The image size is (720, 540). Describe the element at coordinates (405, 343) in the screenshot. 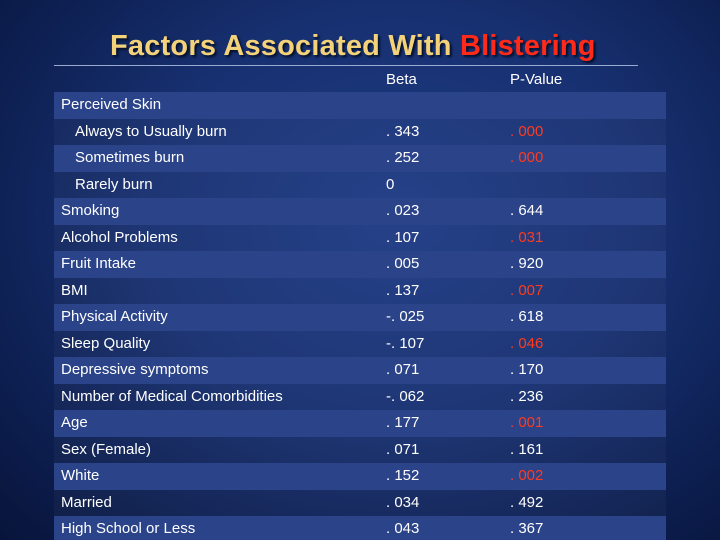

I see `beta-value: -. 107` at that location.